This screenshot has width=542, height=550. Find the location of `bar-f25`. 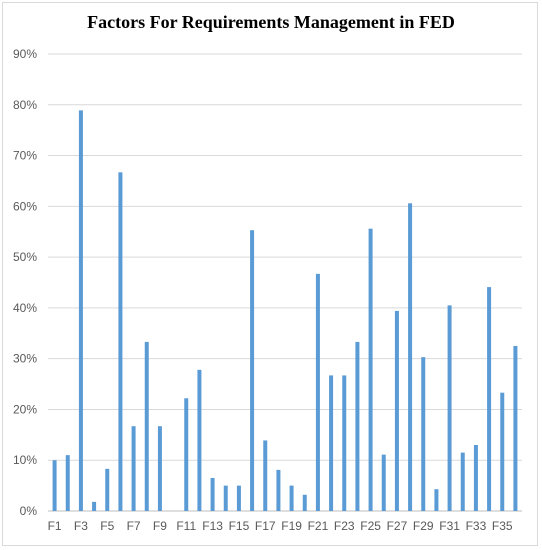

bar-f25 is located at coordinates (370, 370).